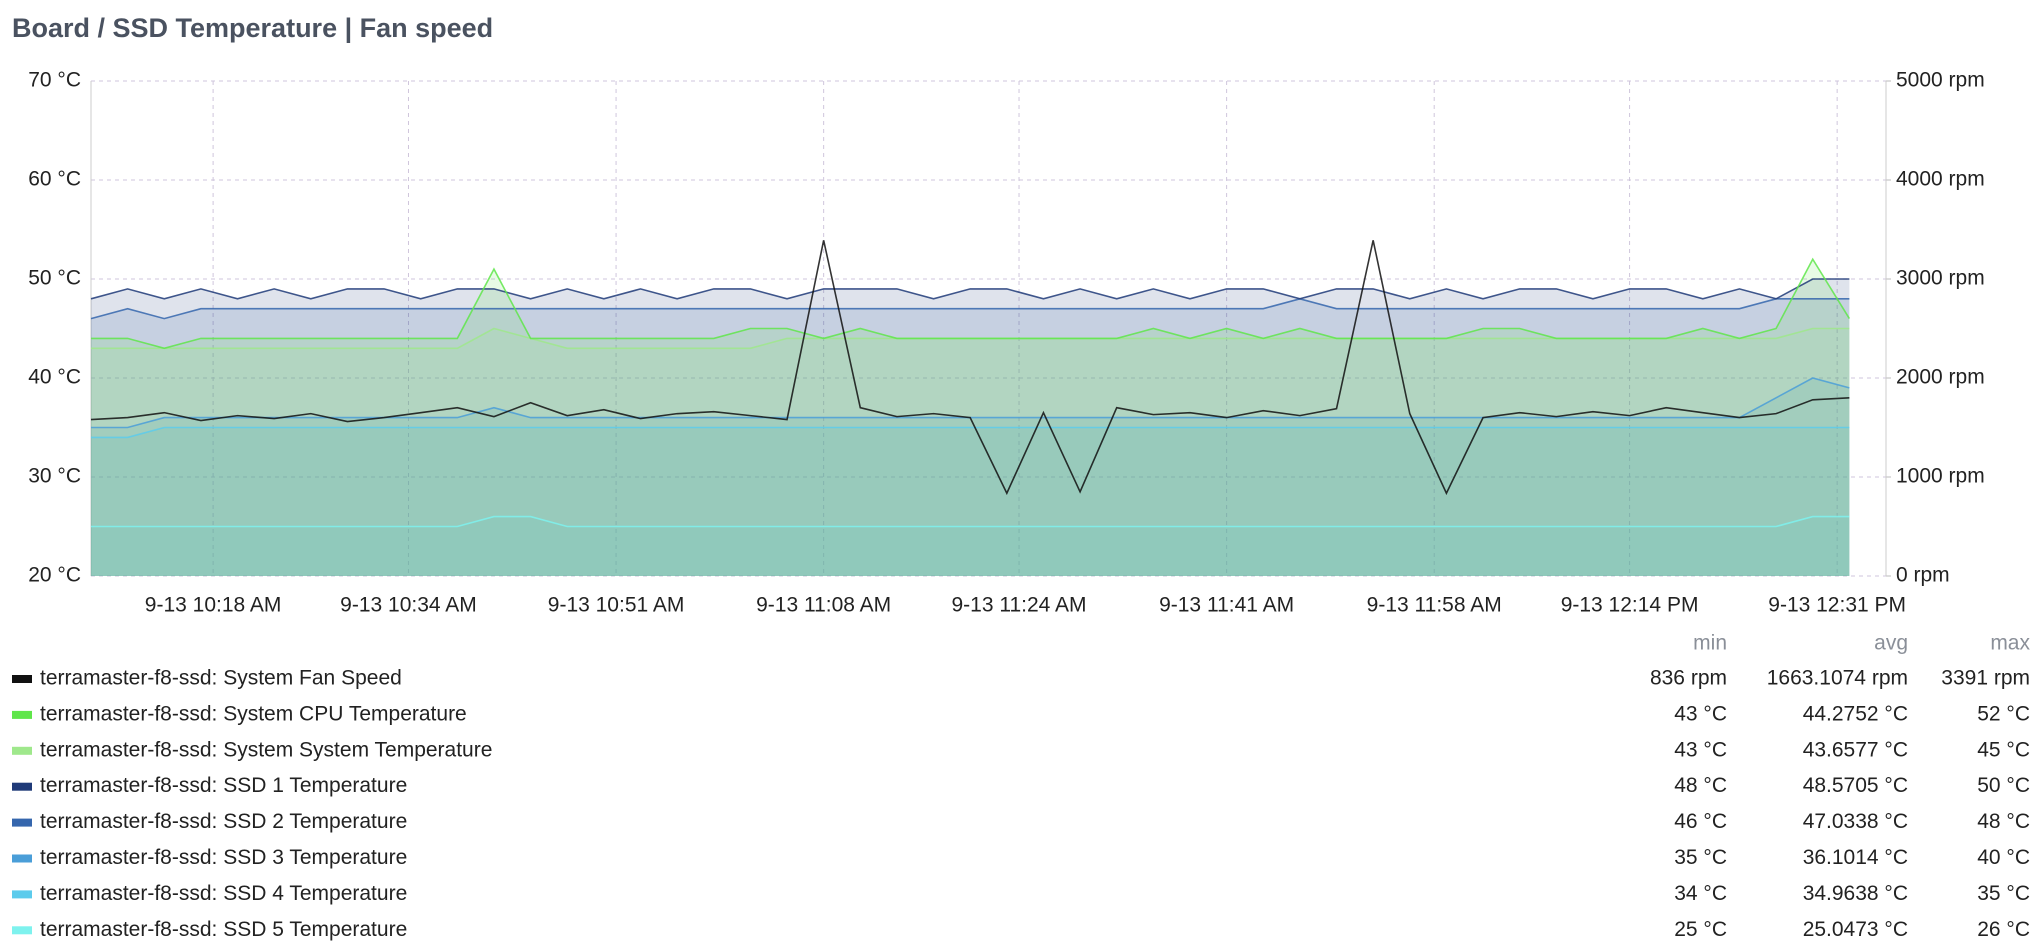  Describe the element at coordinates (54, 377) in the screenshot. I see `y-tick-label: 40 °C` at that location.